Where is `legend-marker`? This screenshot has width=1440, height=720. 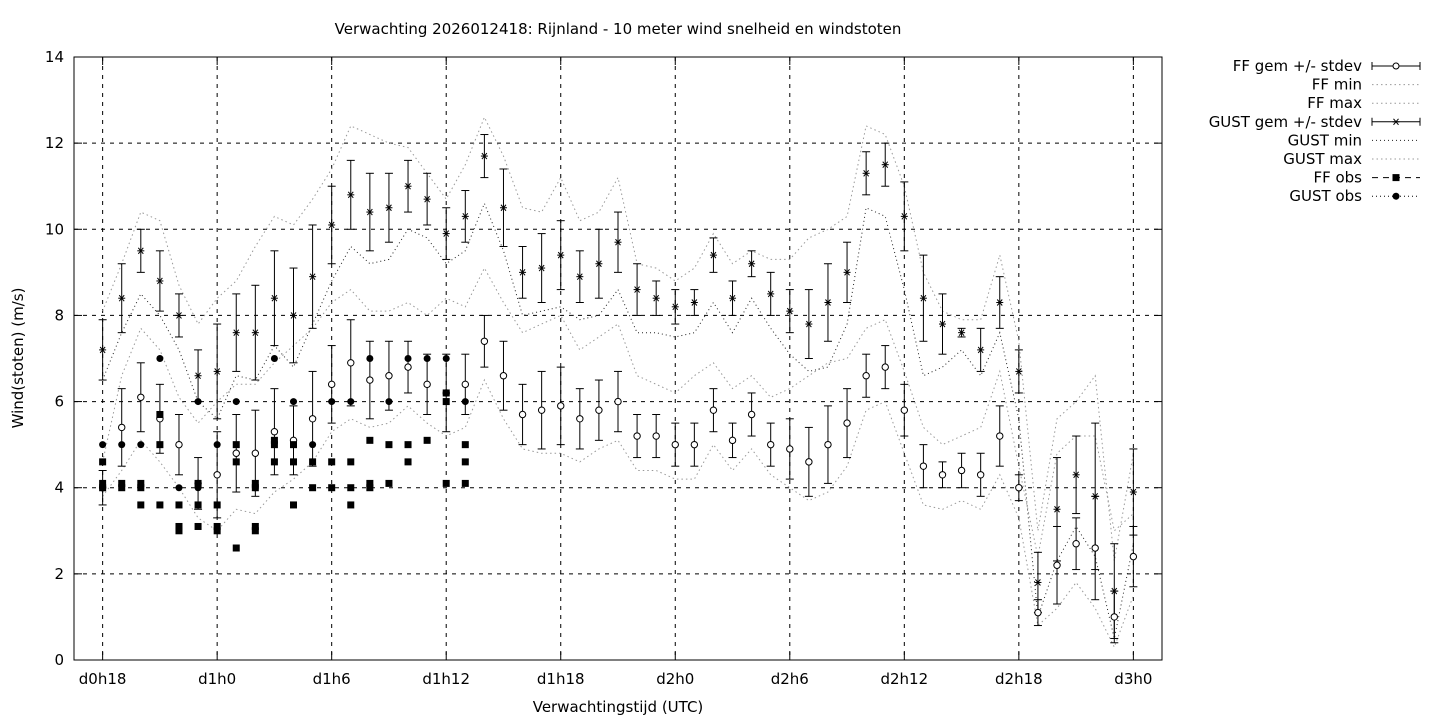
legend-marker is located at coordinates (1396, 178).